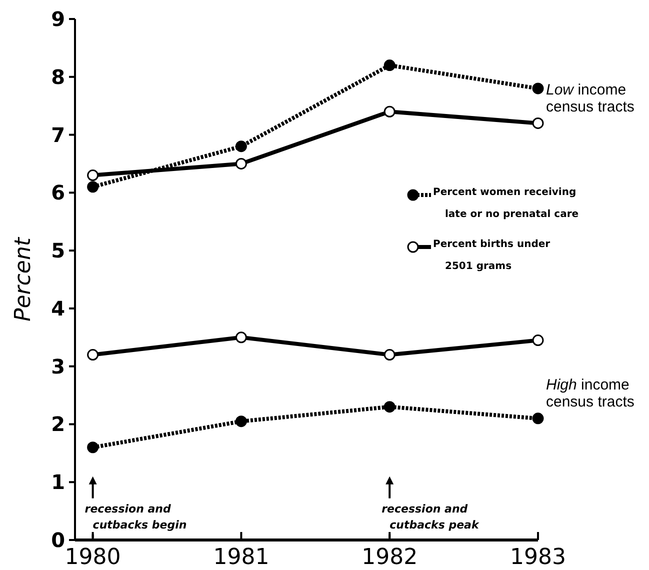 This screenshot has height=570, width=649. Describe the element at coordinates (58, 192) in the screenshot. I see `y-tick-label: 6` at that location.